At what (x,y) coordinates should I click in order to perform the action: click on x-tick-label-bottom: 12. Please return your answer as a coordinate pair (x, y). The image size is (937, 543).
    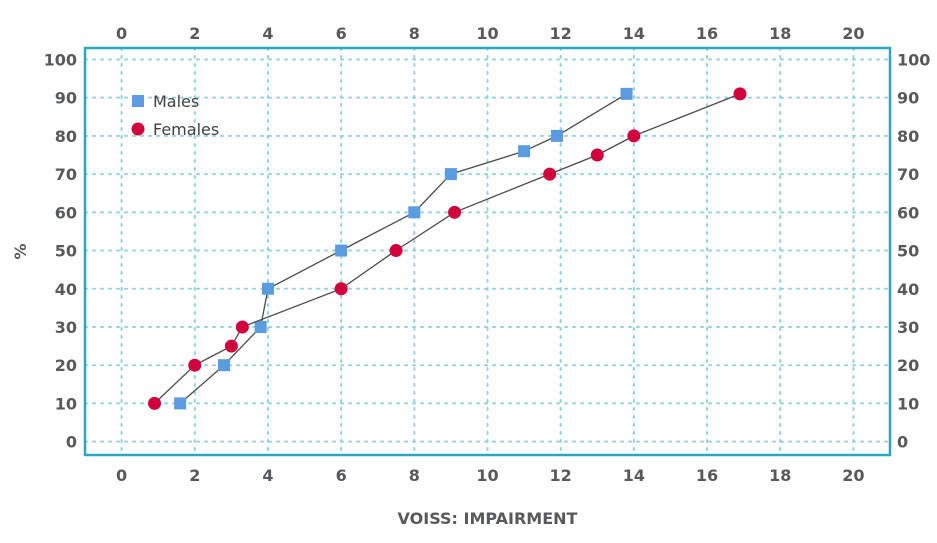
    Looking at the image, I should click on (561, 475).